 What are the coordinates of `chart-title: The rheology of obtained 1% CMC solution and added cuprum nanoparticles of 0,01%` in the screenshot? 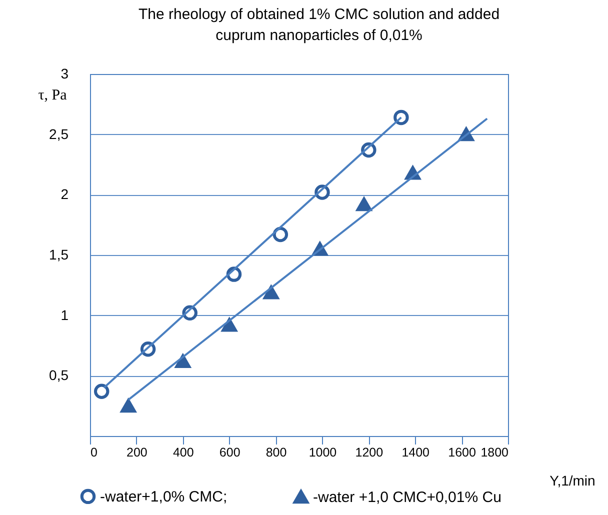 It's located at (319, 25).